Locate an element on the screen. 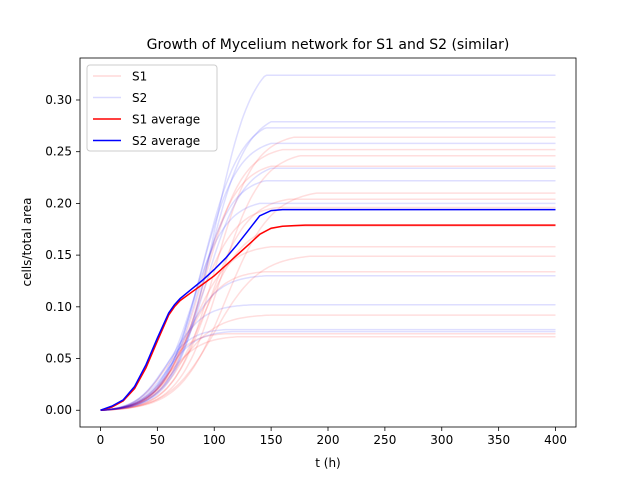  x-tick-label: 150 is located at coordinates (271, 440).